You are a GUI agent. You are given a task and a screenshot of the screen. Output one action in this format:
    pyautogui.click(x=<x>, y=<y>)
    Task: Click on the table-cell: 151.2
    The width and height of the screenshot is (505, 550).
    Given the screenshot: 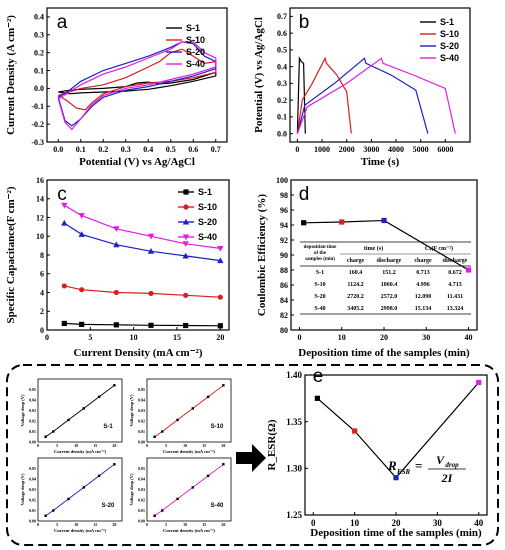 What is the action you would take?
    pyautogui.click(x=389, y=273)
    